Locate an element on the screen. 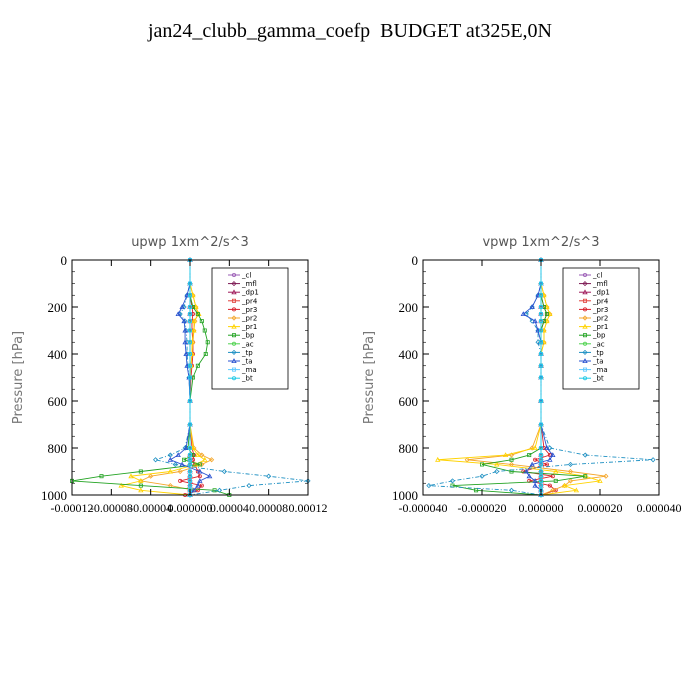 This screenshot has width=700, height=700. legend-label: _bt is located at coordinates (598, 379).